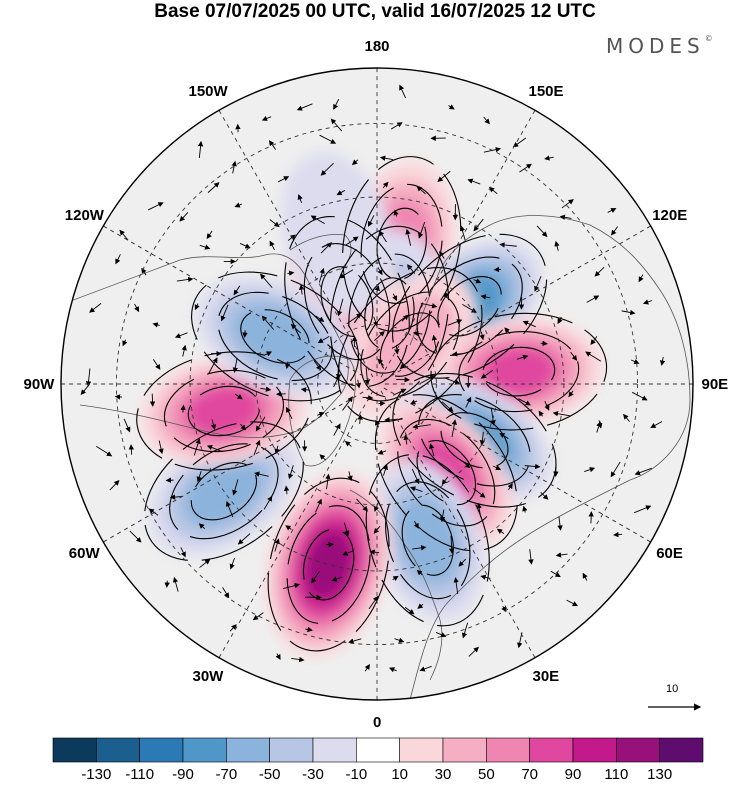  I want to click on longitude-label: 150E, so click(546, 91).